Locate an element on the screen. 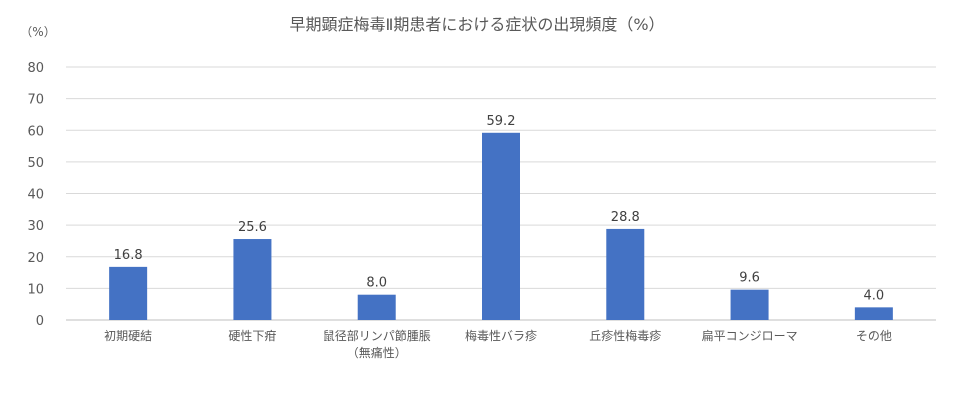  x-tick-label: その他 is located at coordinates (874, 336).